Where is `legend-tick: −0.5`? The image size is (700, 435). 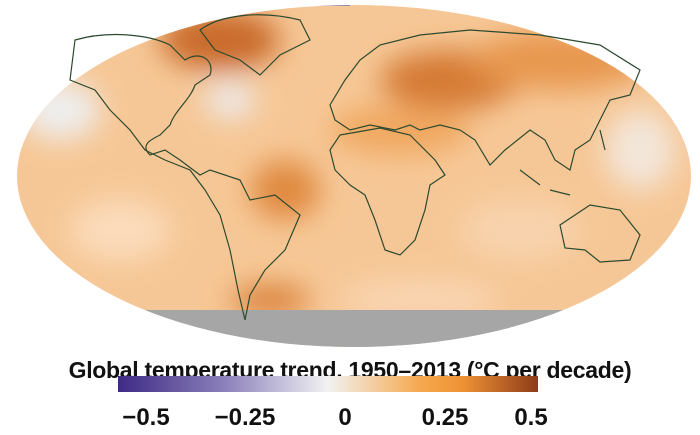 legend-tick: −0.5 is located at coordinates (146, 417).